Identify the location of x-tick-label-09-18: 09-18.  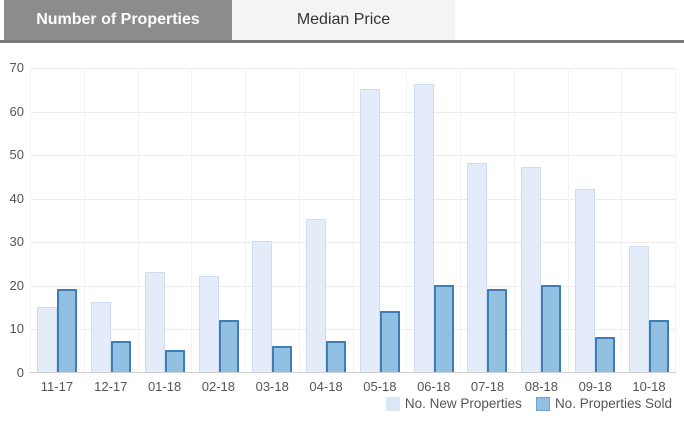
(595, 386).